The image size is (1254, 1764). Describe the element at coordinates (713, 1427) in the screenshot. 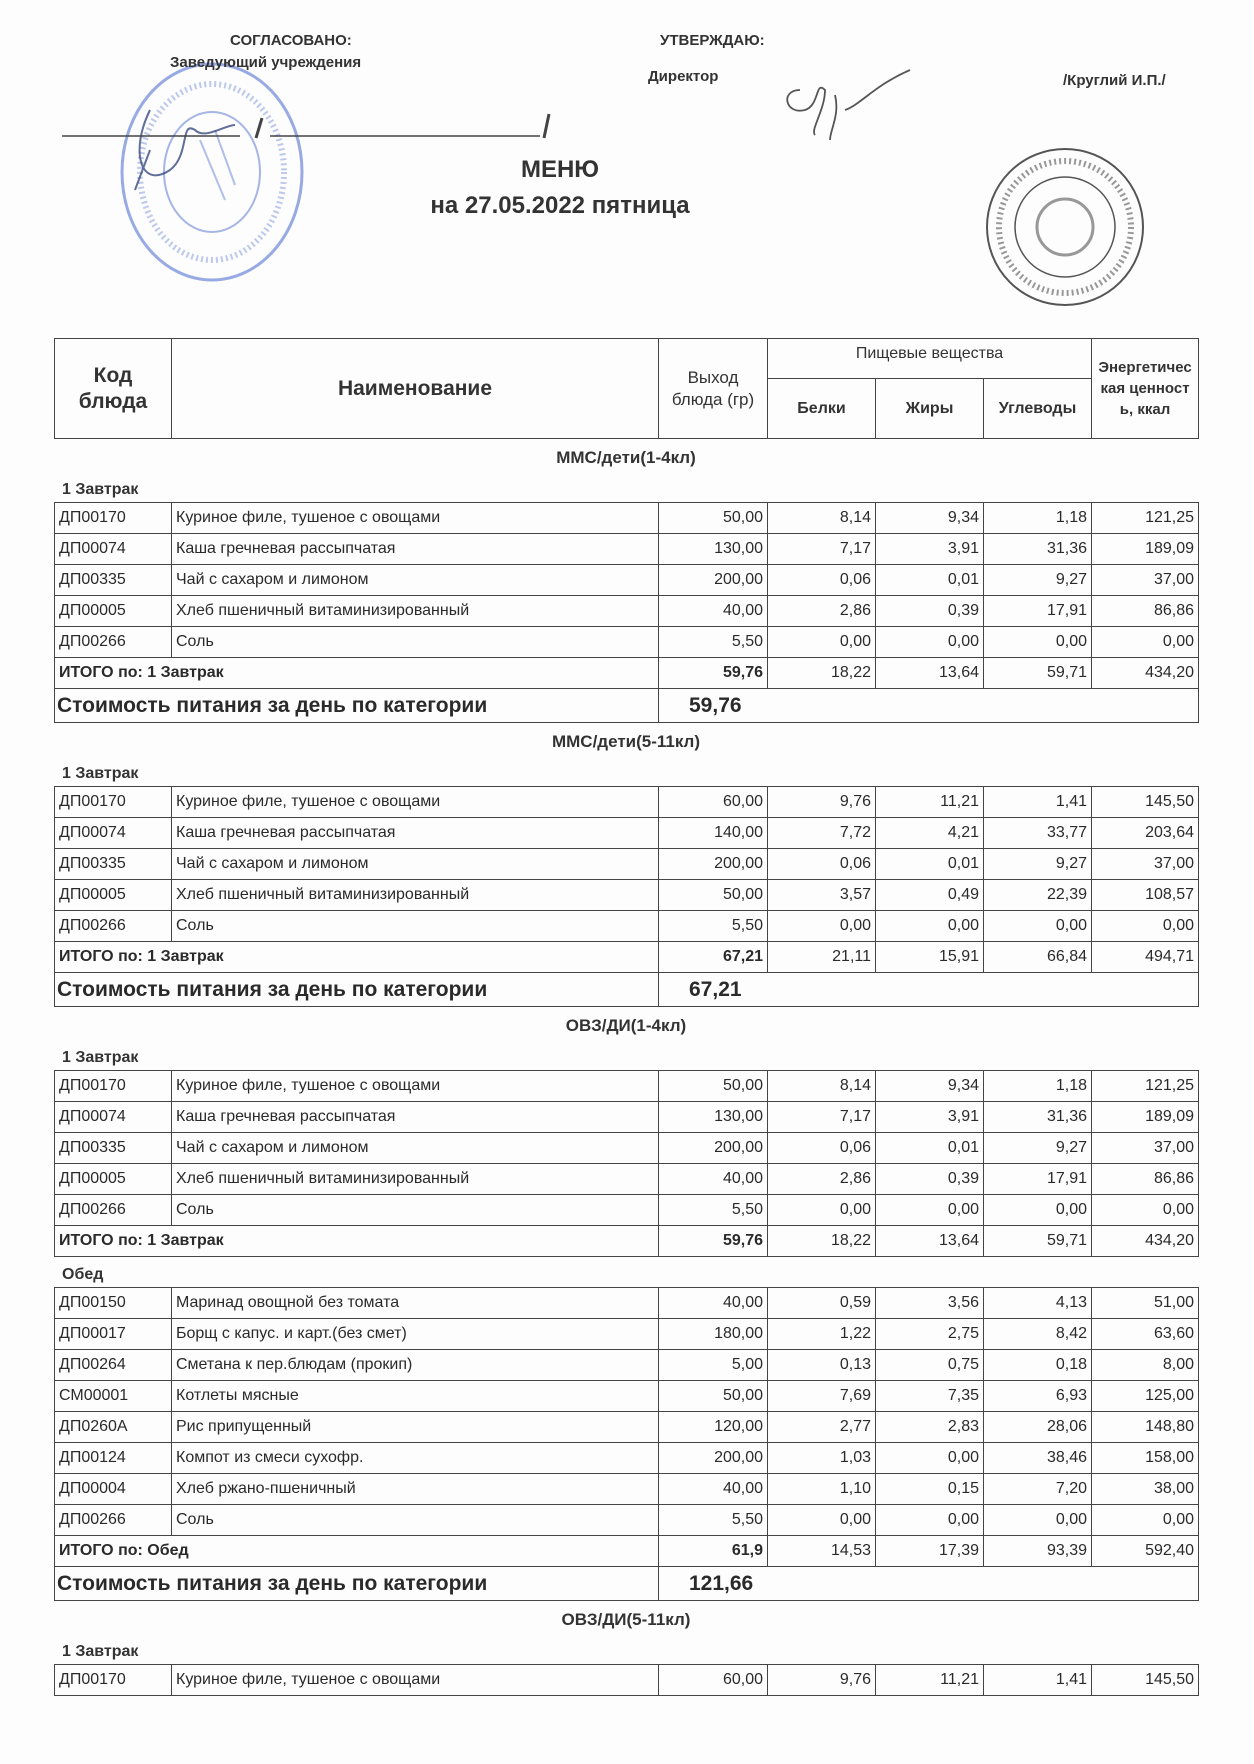

I see `dish-yield: 120,00` at that location.